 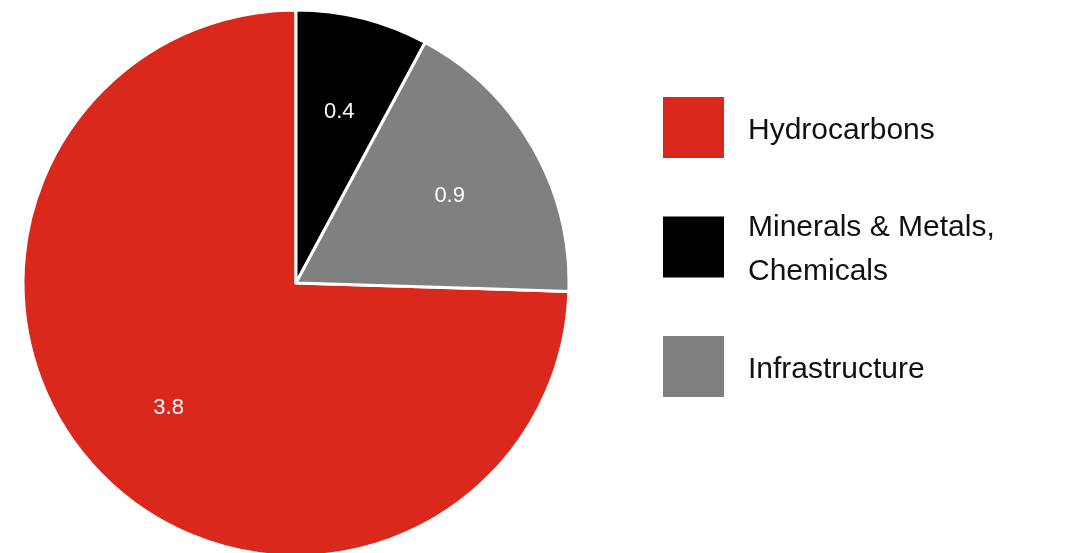 What do you see at coordinates (841, 127) in the screenshot?
I see `legend-label: Hydrocarbons` at bounding box center [841, 127].